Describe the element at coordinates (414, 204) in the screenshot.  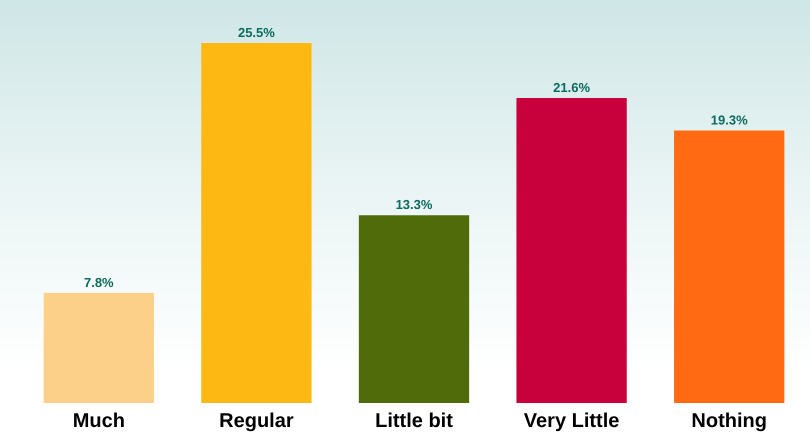
I see `data-label: 13.3%` at that location.